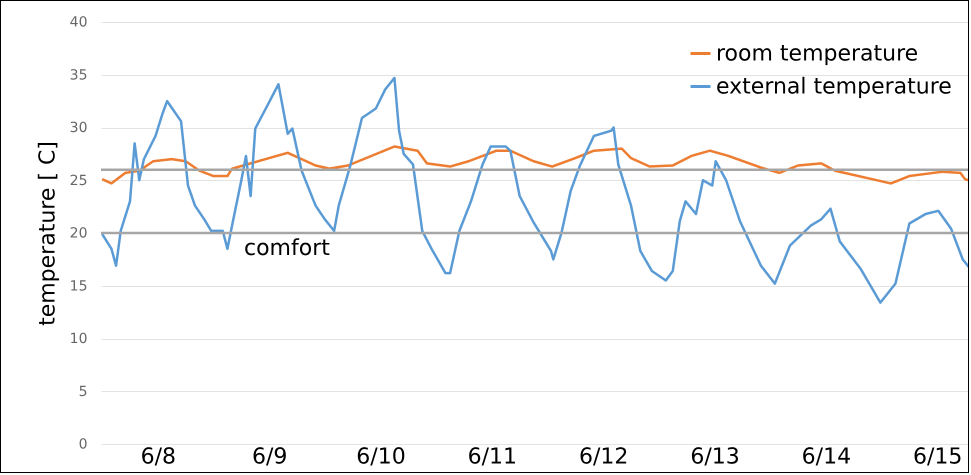 The image size is (971, 475). What do you see at coordinates (287, 248) in the screenshot?
I see `ref-line-label: comfort` at bounding box center [287, 248].